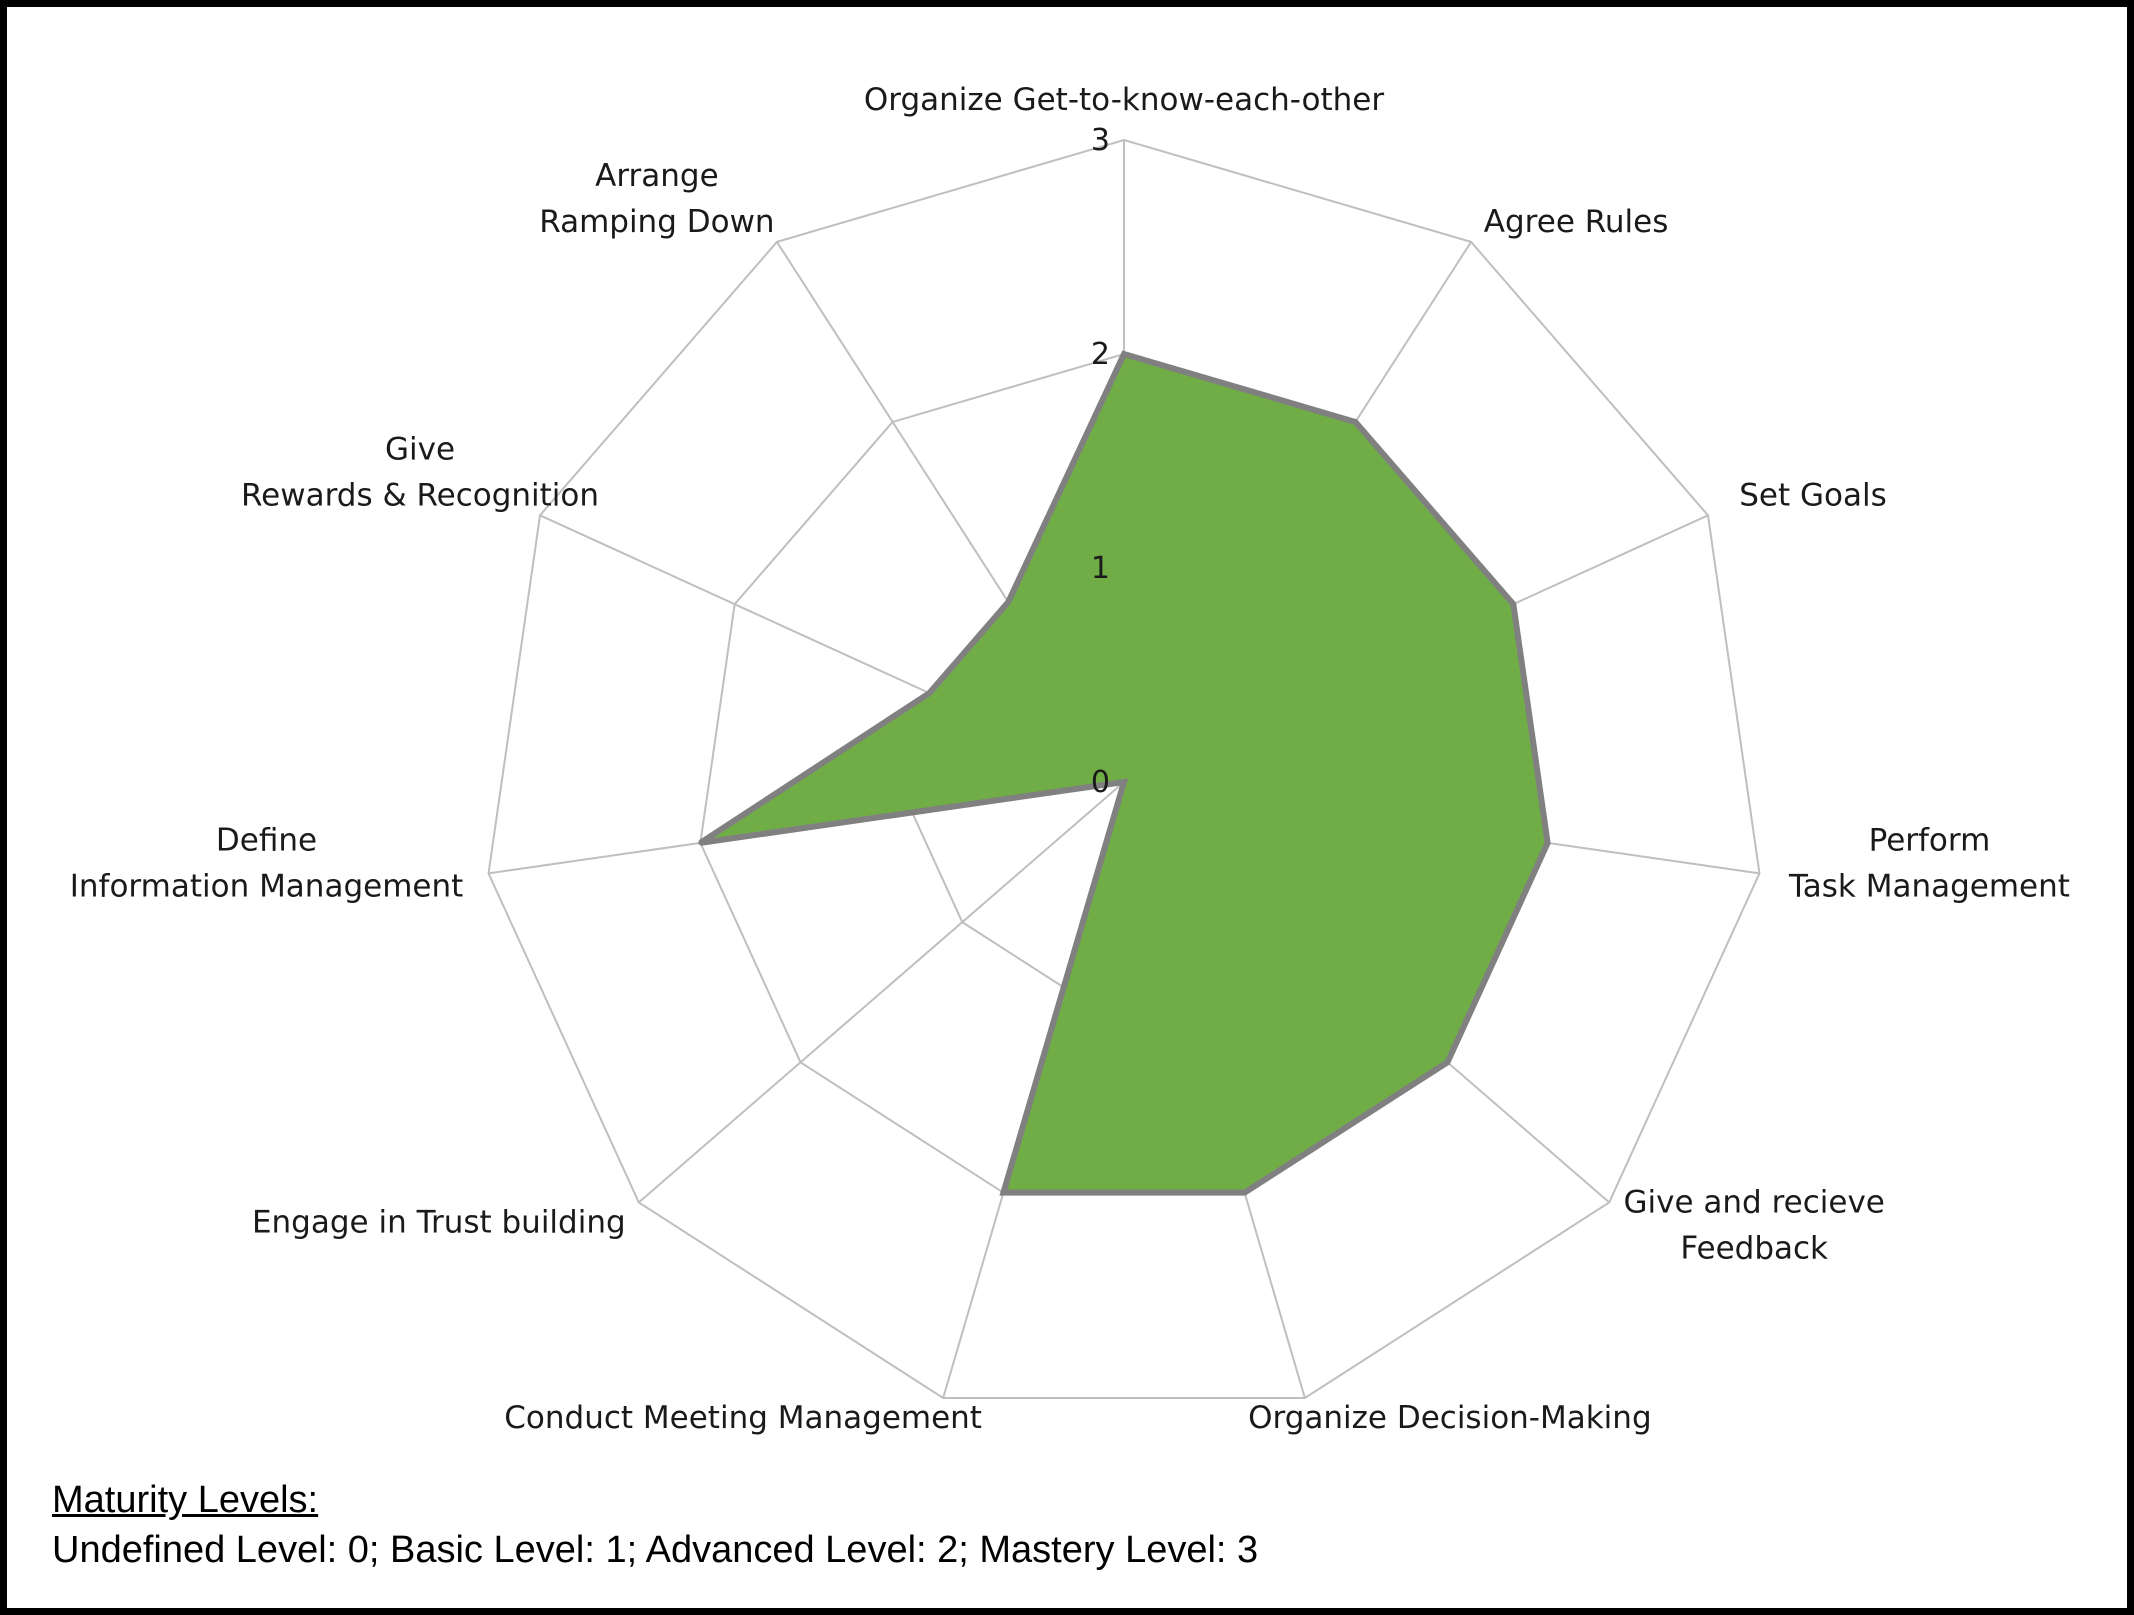  Describe the element at coordinates (656, 222) in the screenshot. I see `axis-label-10-1: Ramping Down` at that location.